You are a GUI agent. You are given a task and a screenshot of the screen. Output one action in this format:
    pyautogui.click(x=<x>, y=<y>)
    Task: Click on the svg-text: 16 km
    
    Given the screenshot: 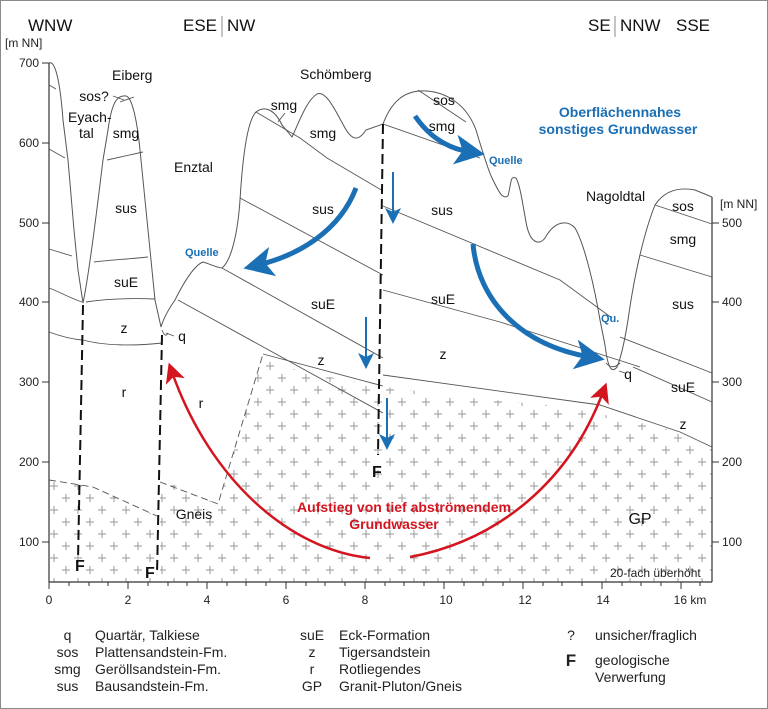 What is the action you would take?
    pyautogui.click(x=690, y=600)
    